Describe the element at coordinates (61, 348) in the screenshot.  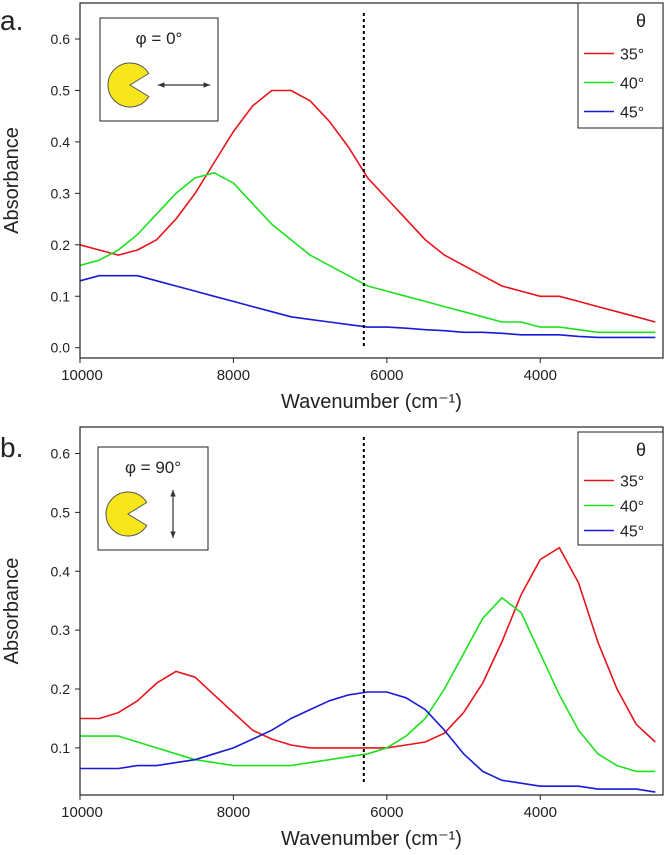
I see `y-tick-label: 0.0` at that location.